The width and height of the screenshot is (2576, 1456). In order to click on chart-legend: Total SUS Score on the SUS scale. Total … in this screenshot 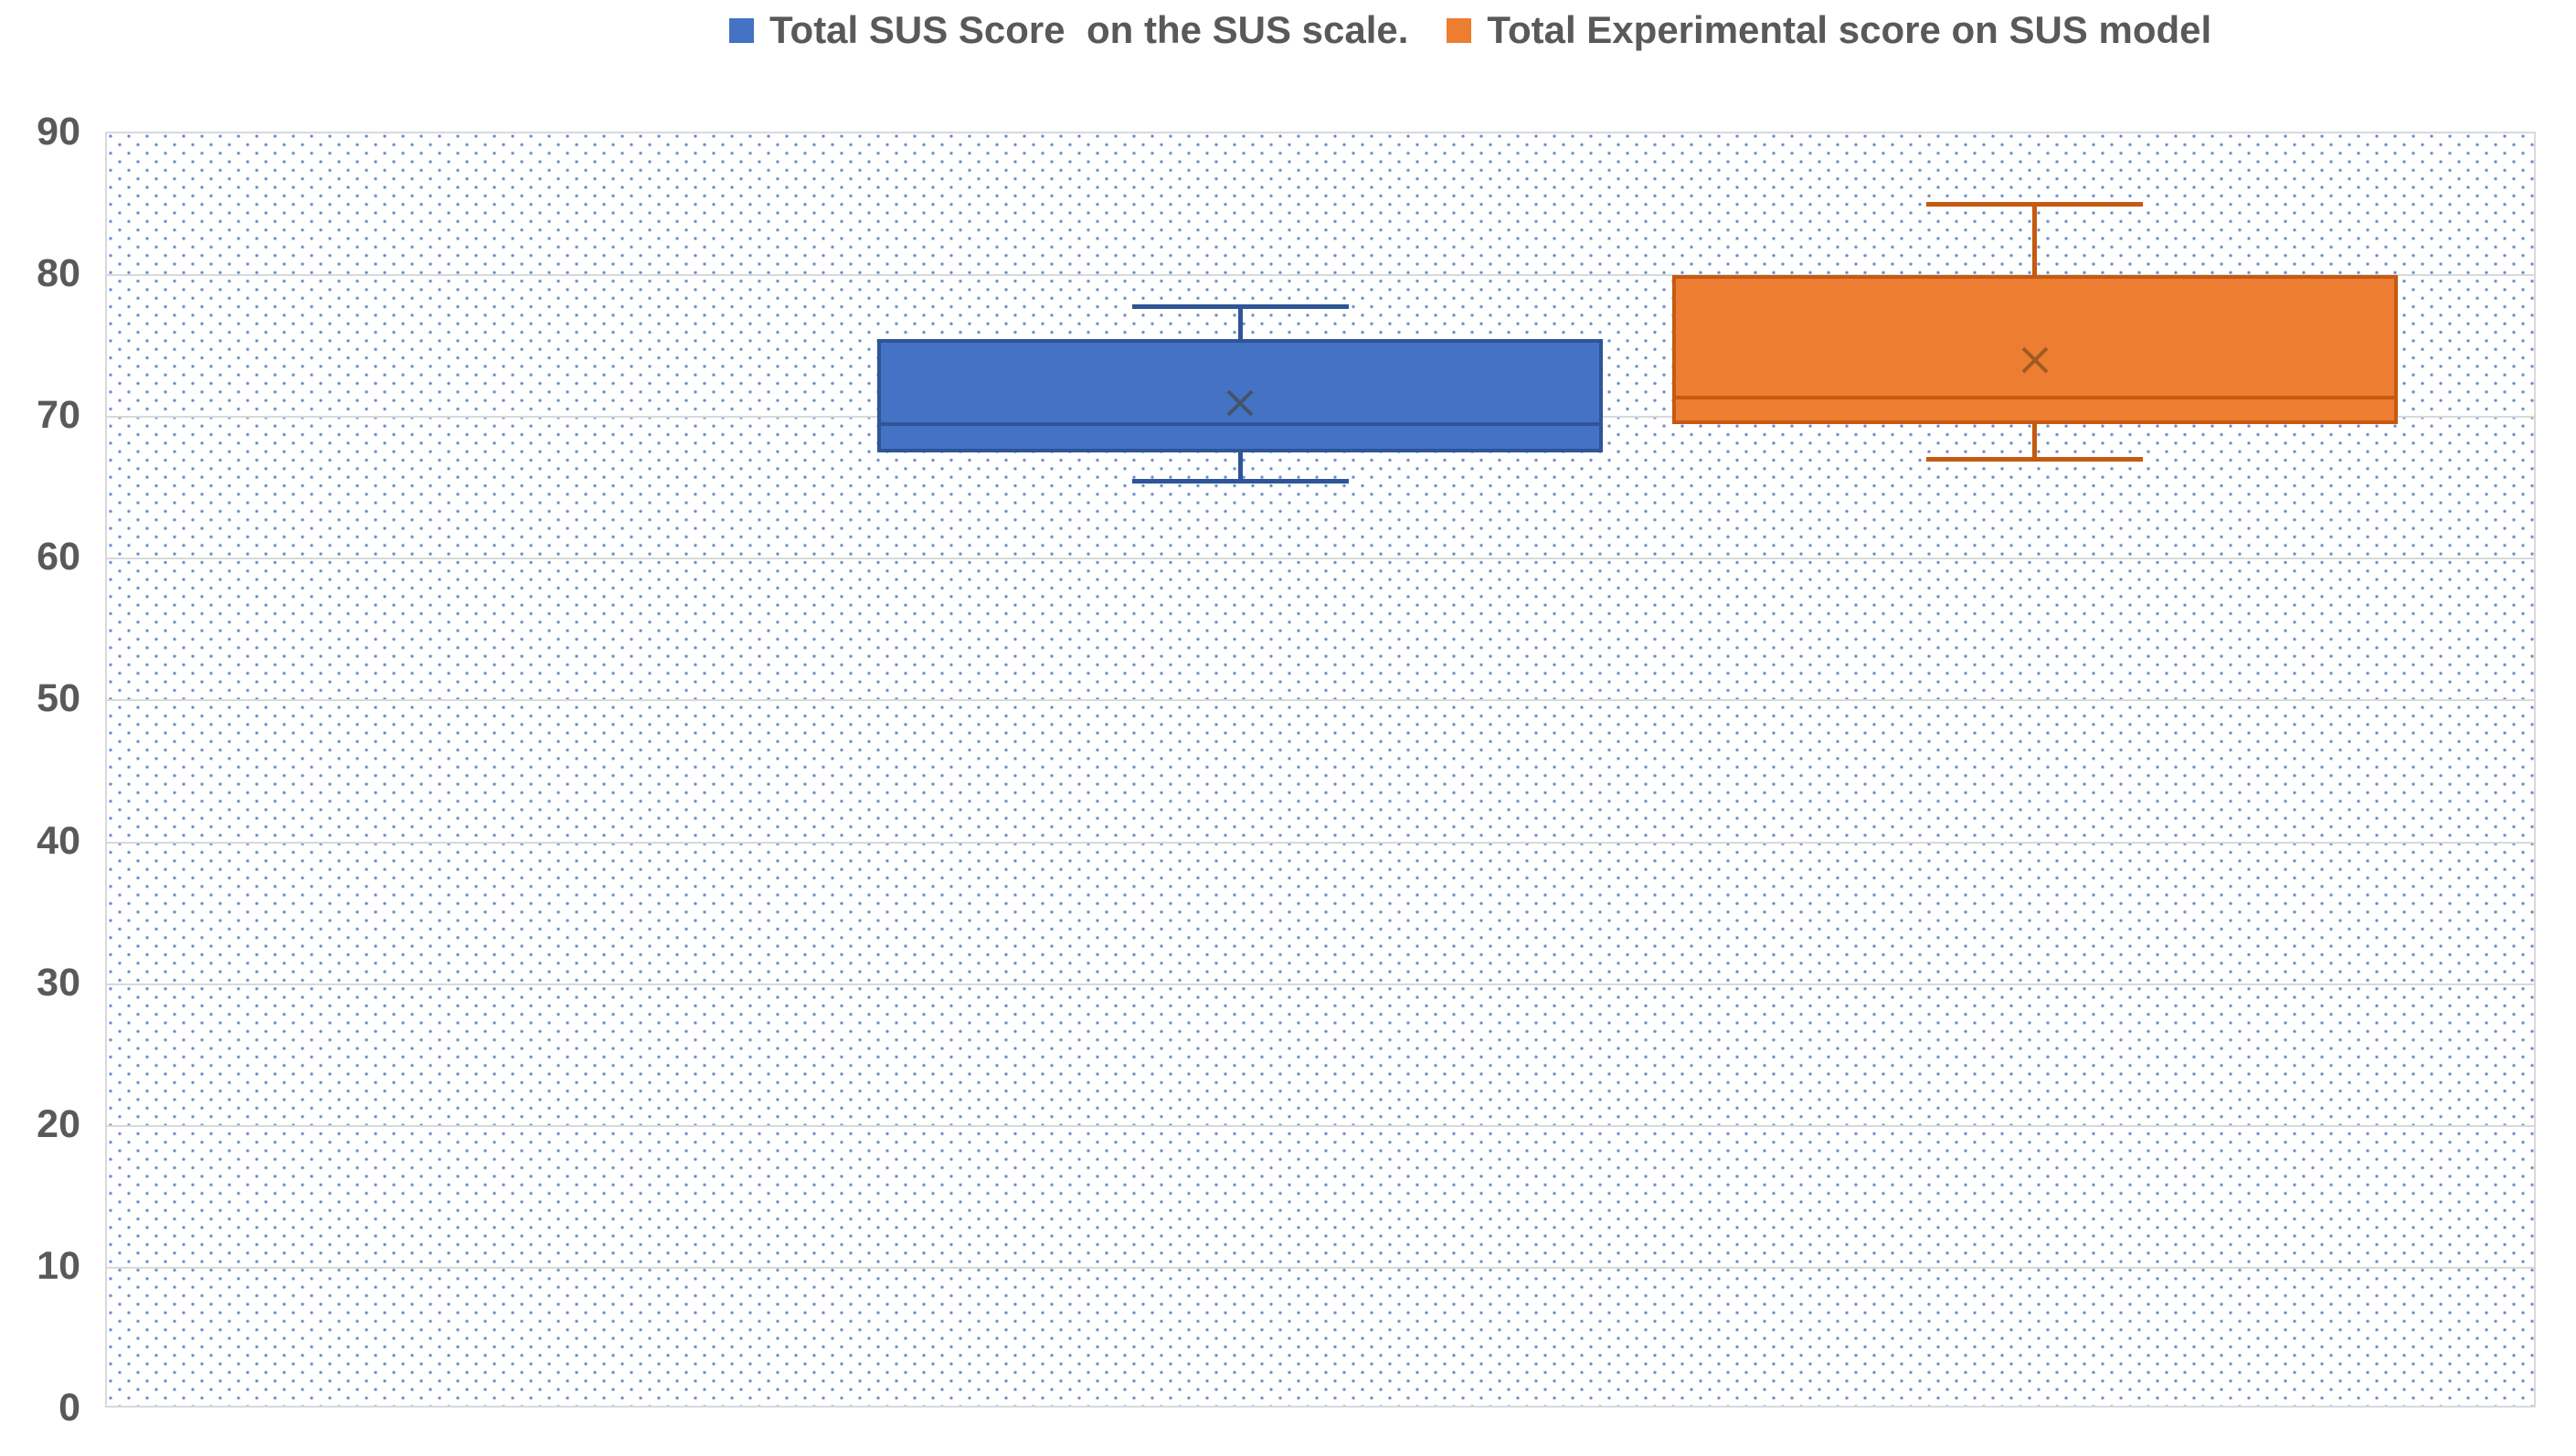, I will do `click(1470, 30)`.